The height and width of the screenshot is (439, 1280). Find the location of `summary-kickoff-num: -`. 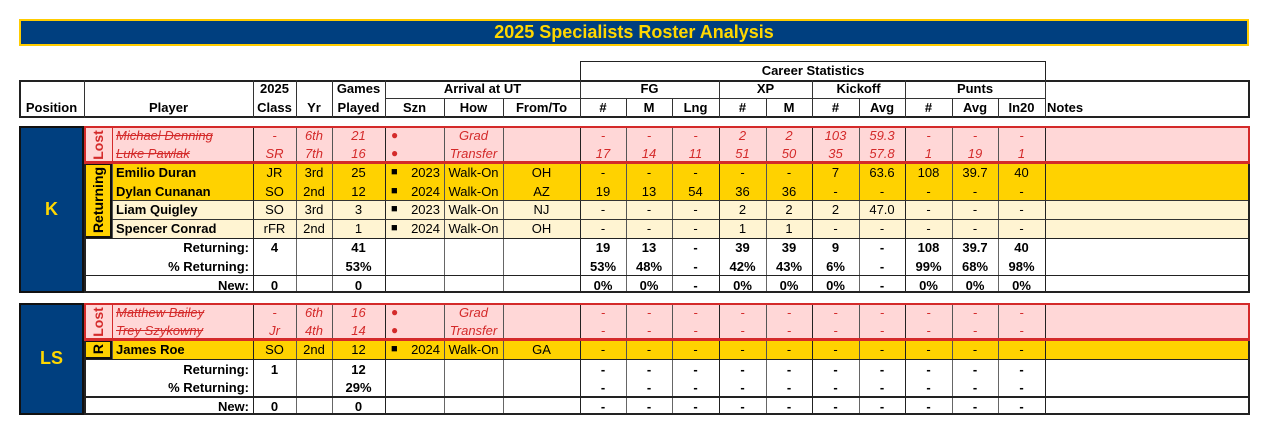

summary-kickoff-num: - is located at coordinates (835, 406).